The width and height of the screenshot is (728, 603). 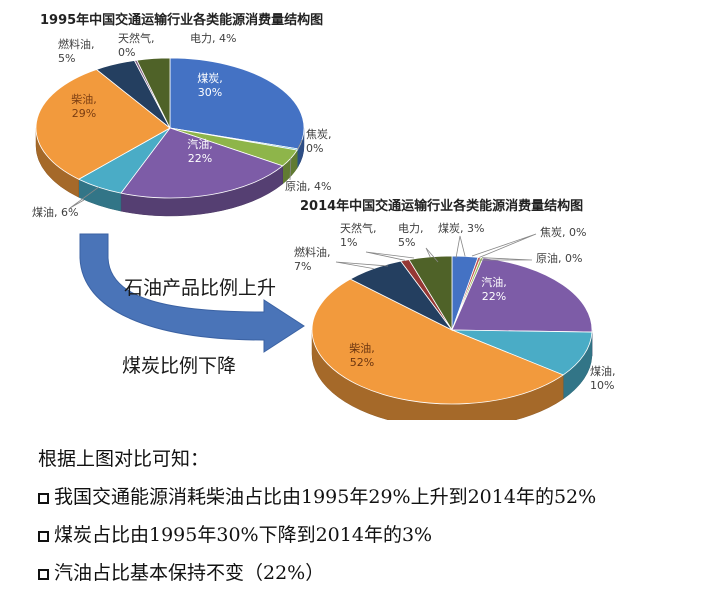 What do you see at coordinates (603, 378) in the screenshot?
I see `slice-label-煤油: 煤油, 10%` at bounding box center [603, 378].